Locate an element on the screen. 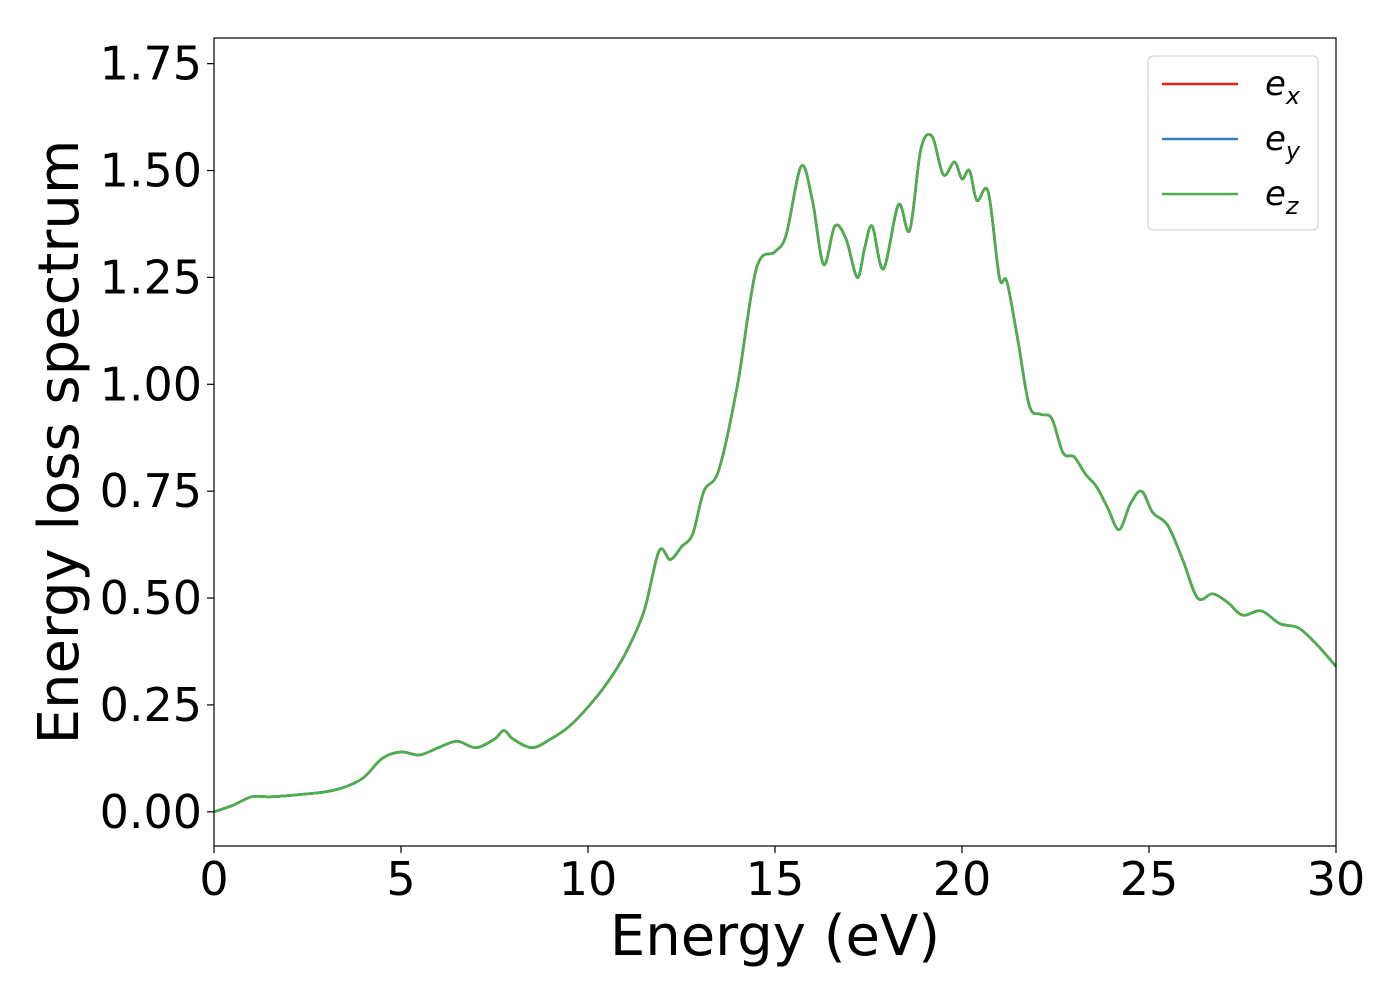  y-tick-label: 1.50 is located at coordinates (151, 171).